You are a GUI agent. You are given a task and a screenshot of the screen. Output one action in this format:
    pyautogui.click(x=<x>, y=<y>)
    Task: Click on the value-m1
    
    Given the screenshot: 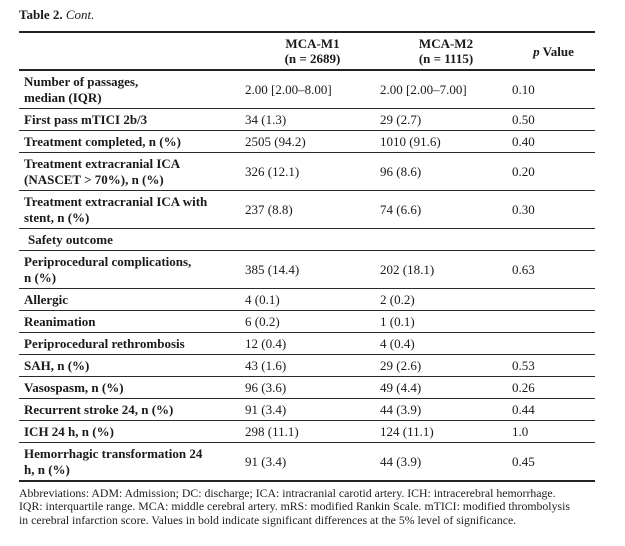 What is the action you would take?
    pyautogui.click(x=312, y=239)
    